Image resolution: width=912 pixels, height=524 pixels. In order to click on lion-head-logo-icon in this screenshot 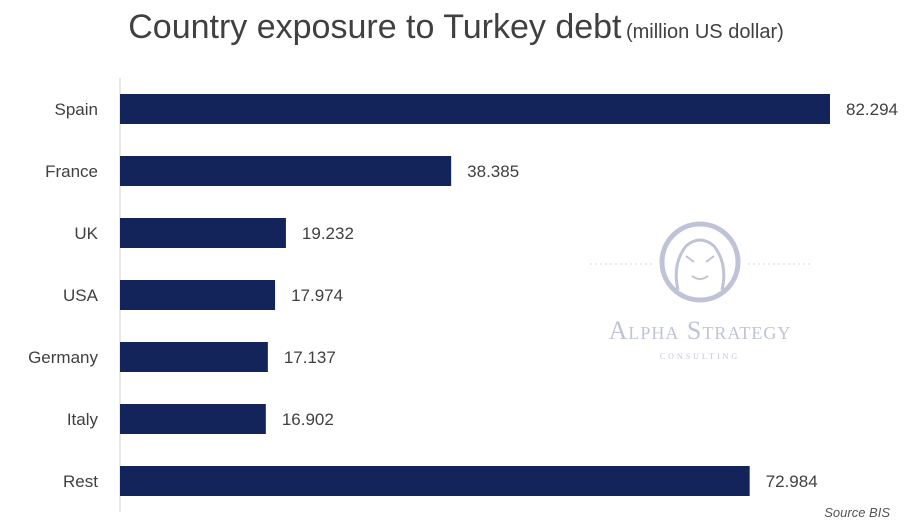, I will do `click(700, 262)`.